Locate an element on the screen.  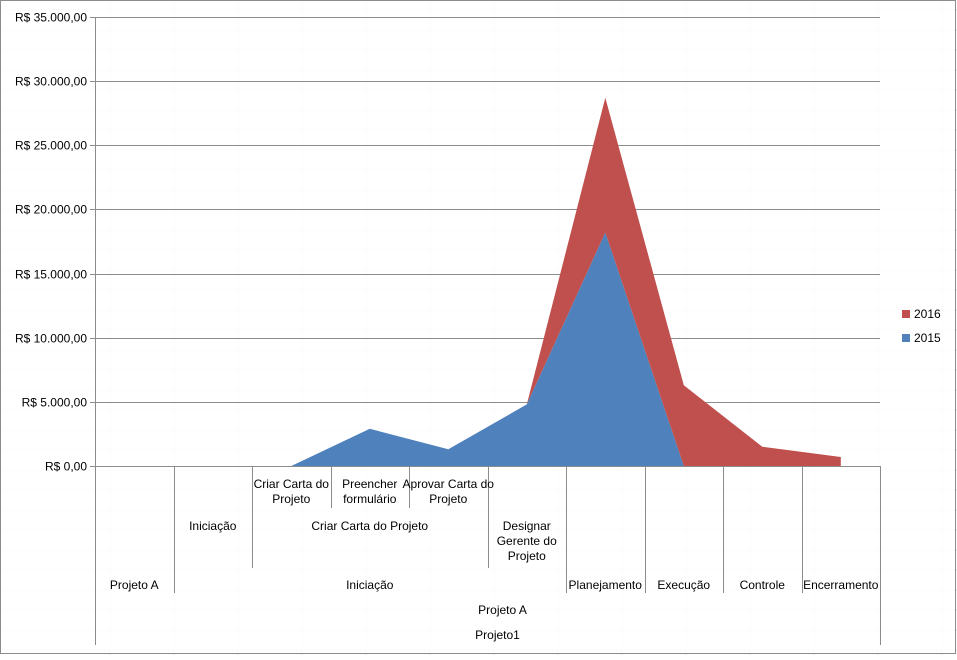
y-tick-label: R$ 30.000,00 is located at coordinates (51, 82).